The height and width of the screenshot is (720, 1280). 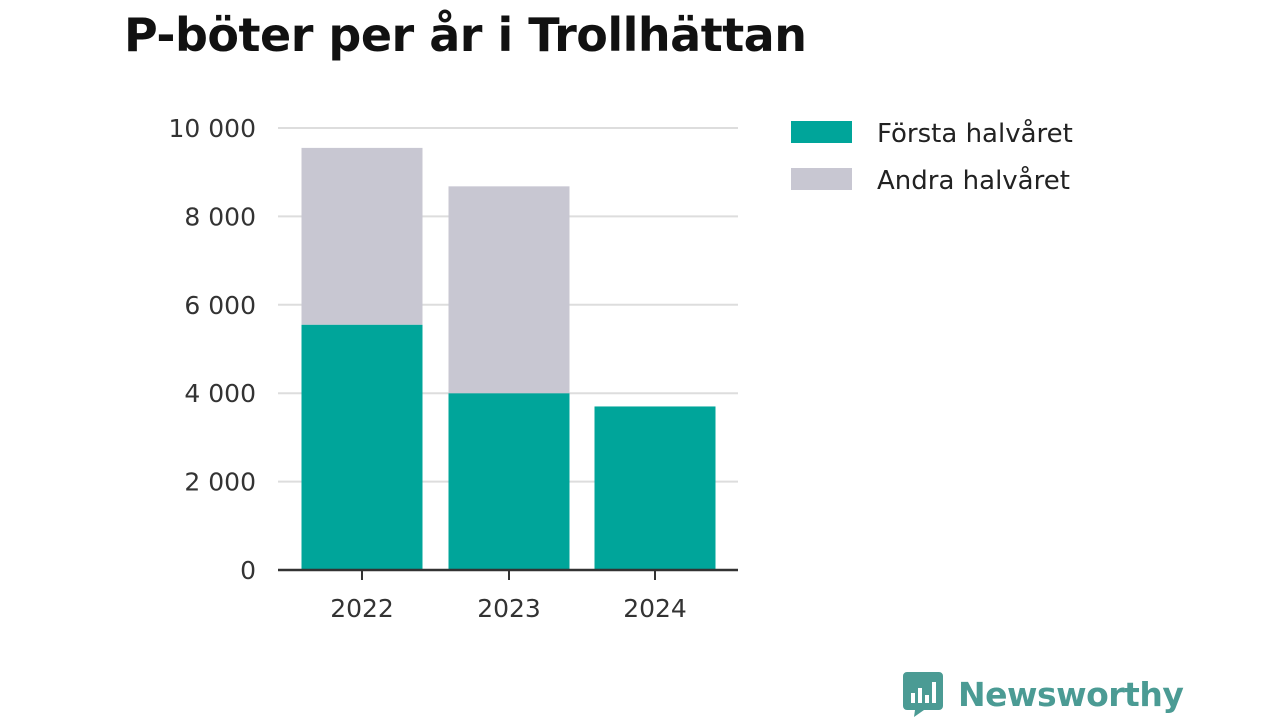 What do you see at coordinates (220, 216) in the screenshot?
I see `y-tick-label: 8 000` at bounding box center [220, 216].